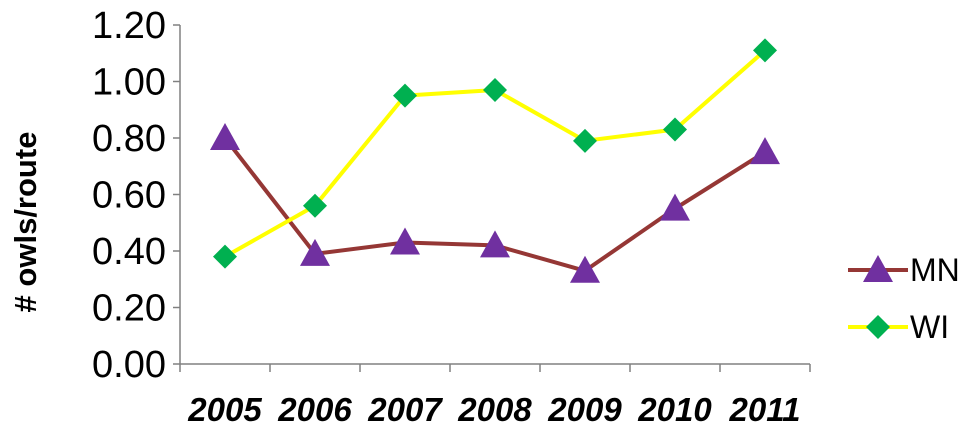 The height and width of the screenshot is (427, 976). What do you see at coordinates (929, 327) in the screenshot?
I see `legend-label: WI` at bounding box center [929, 327].